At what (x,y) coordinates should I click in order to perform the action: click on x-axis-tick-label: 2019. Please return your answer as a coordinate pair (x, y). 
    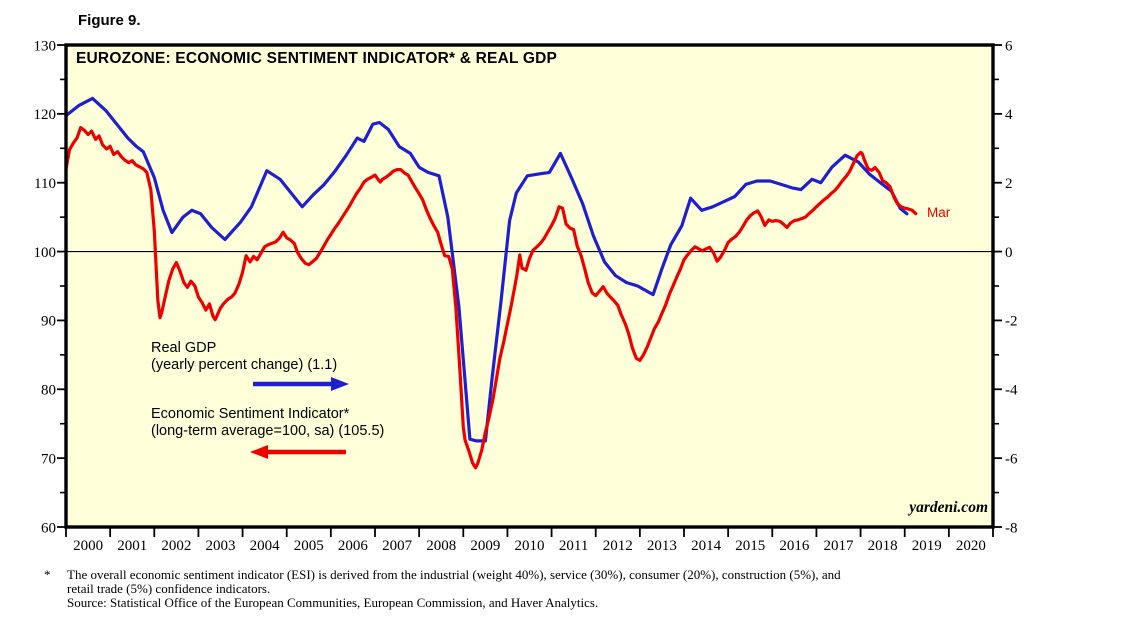
    Looking at the image, I should click on (927, 546).